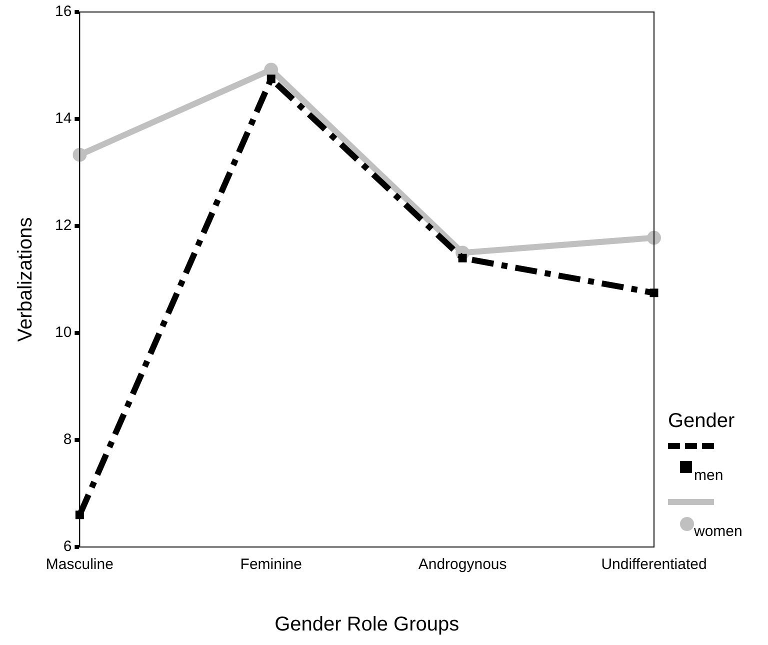  What do you see at coordinates (67, 547) in the screenshot?
I see `y-tick-label: 6` at bounding box center [67, 547].